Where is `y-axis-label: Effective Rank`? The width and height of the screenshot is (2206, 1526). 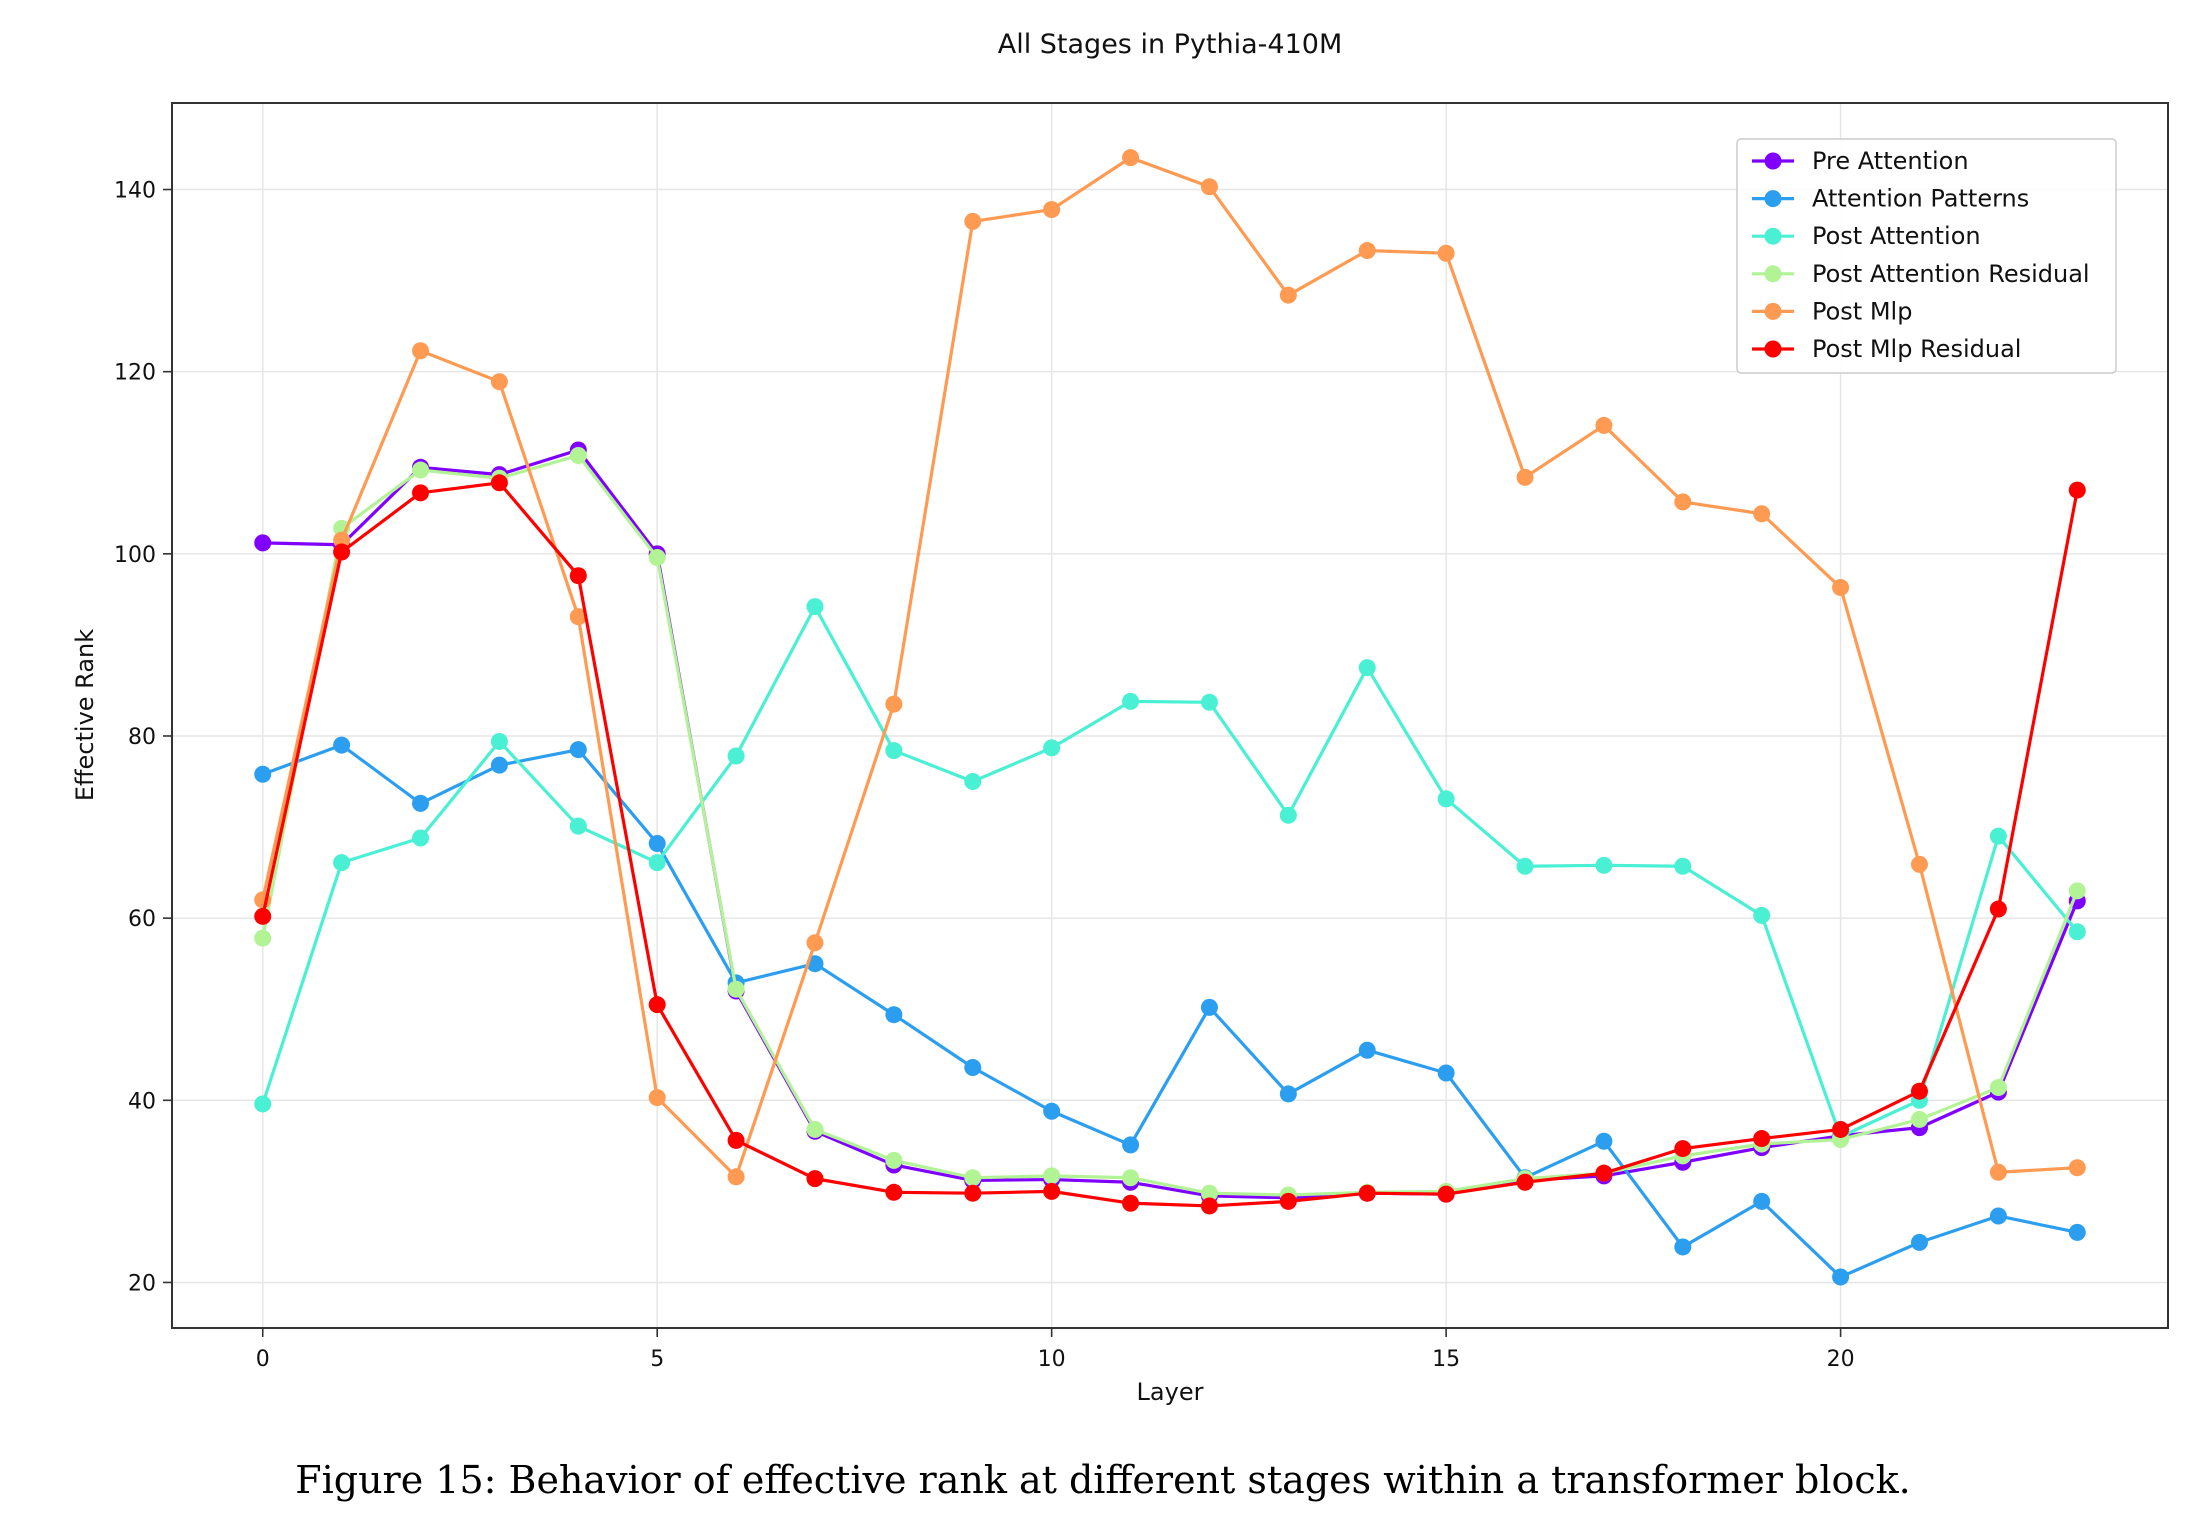 y-axis-label: Effective Rank is located at coordinates (85, 715).